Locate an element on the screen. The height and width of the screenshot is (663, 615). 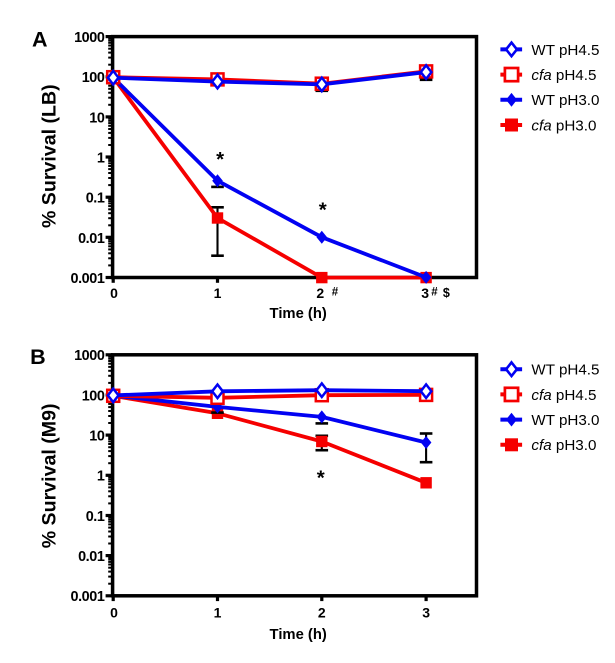
svg-text: B is located at coordinates (38, 357).